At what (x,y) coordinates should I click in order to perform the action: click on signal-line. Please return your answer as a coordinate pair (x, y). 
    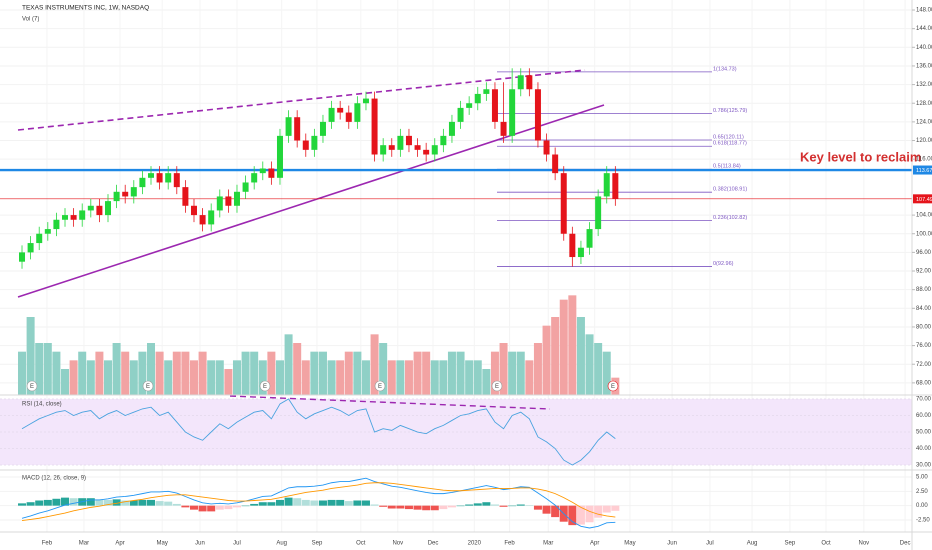
    Looking at the image, I should click on (318, 501).